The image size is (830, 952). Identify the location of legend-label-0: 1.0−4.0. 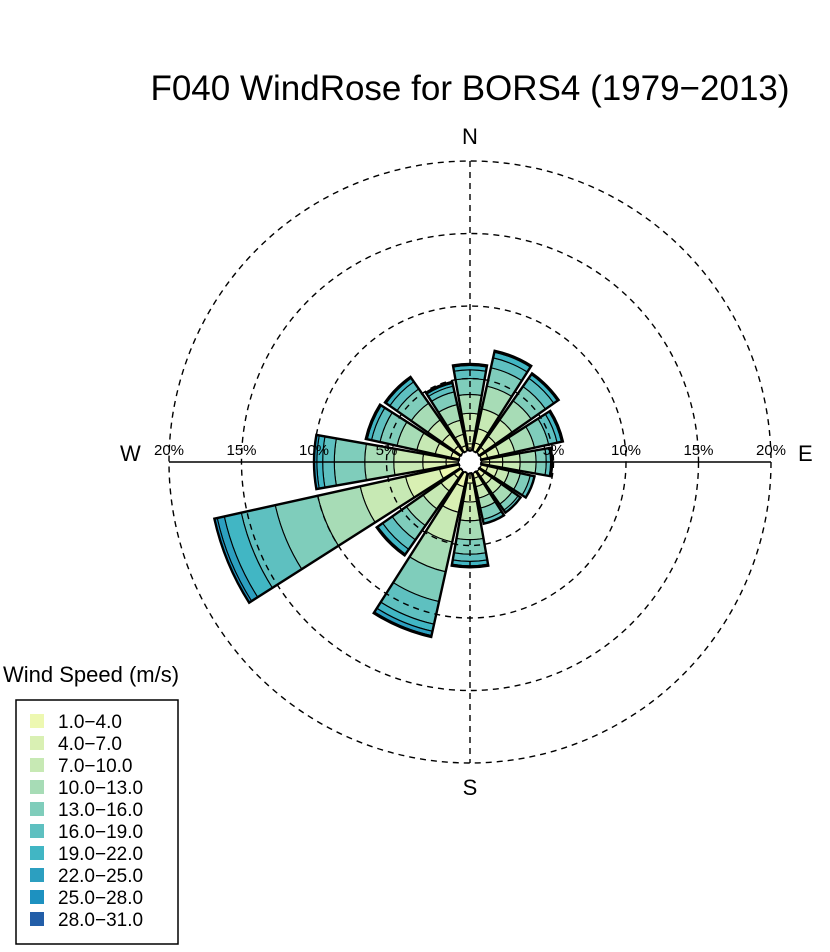
(90, 722).